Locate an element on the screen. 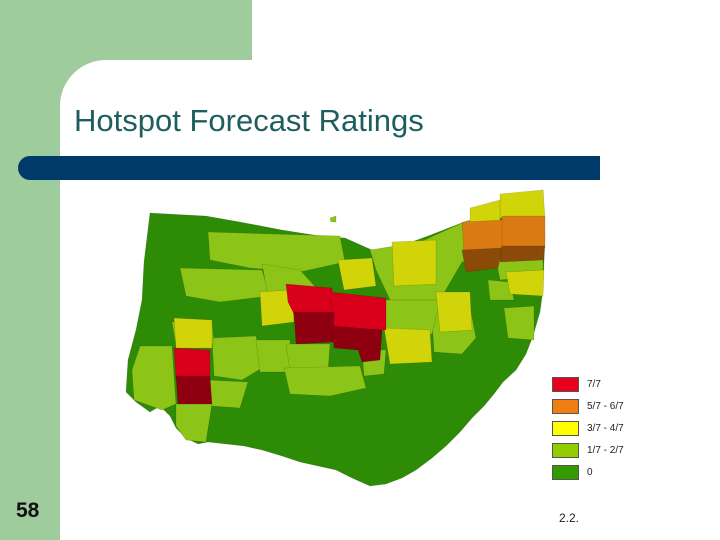 Image resolution: width=720 pixels, height=540 pixels. slide-title: Hotspot Forecast Ratings is located at coordinates (249, 120).